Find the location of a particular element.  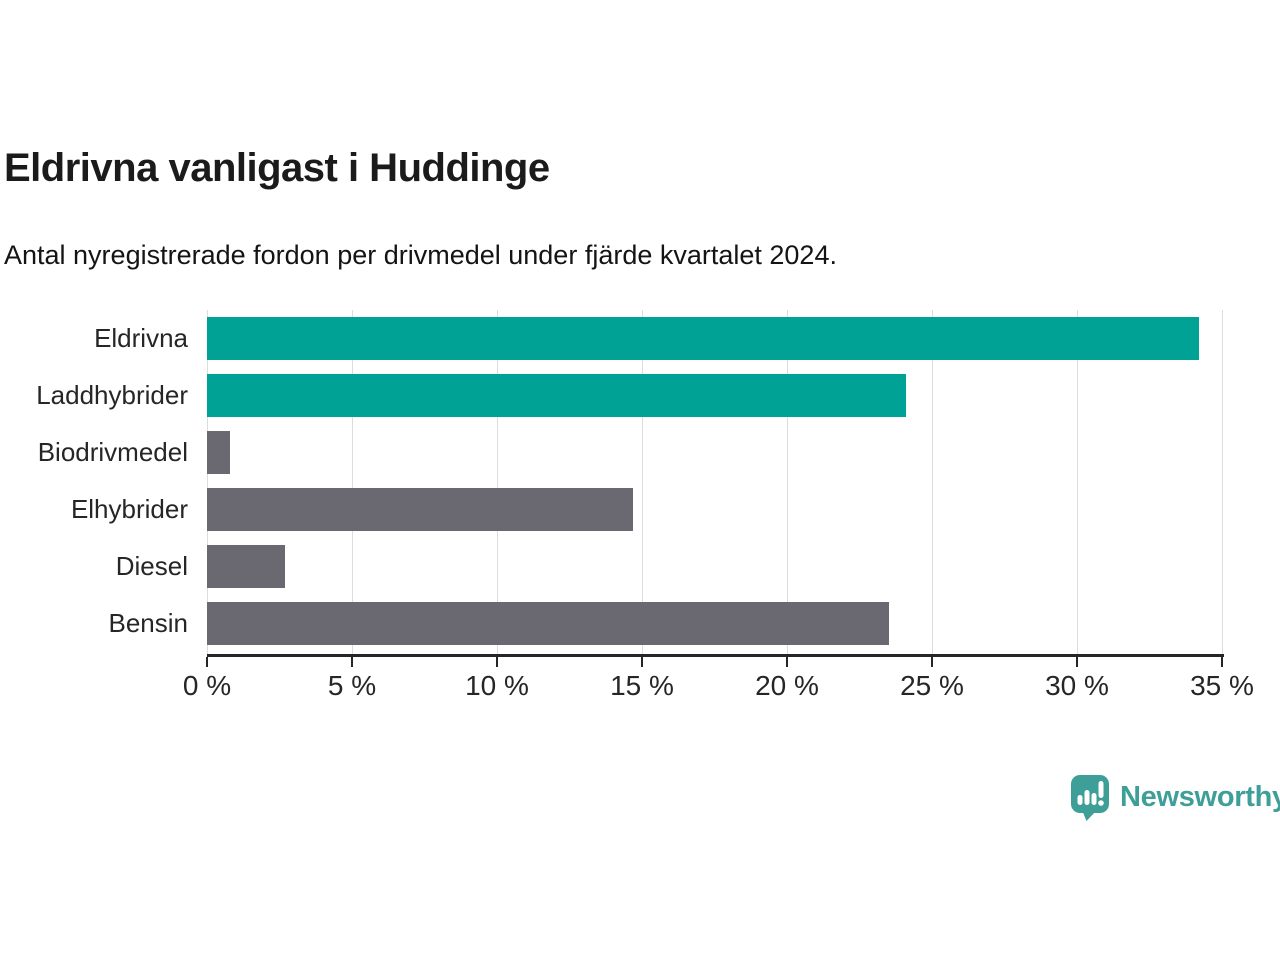

category-label-eldrivna: Eldrivna is located at coordinates (141, 338).